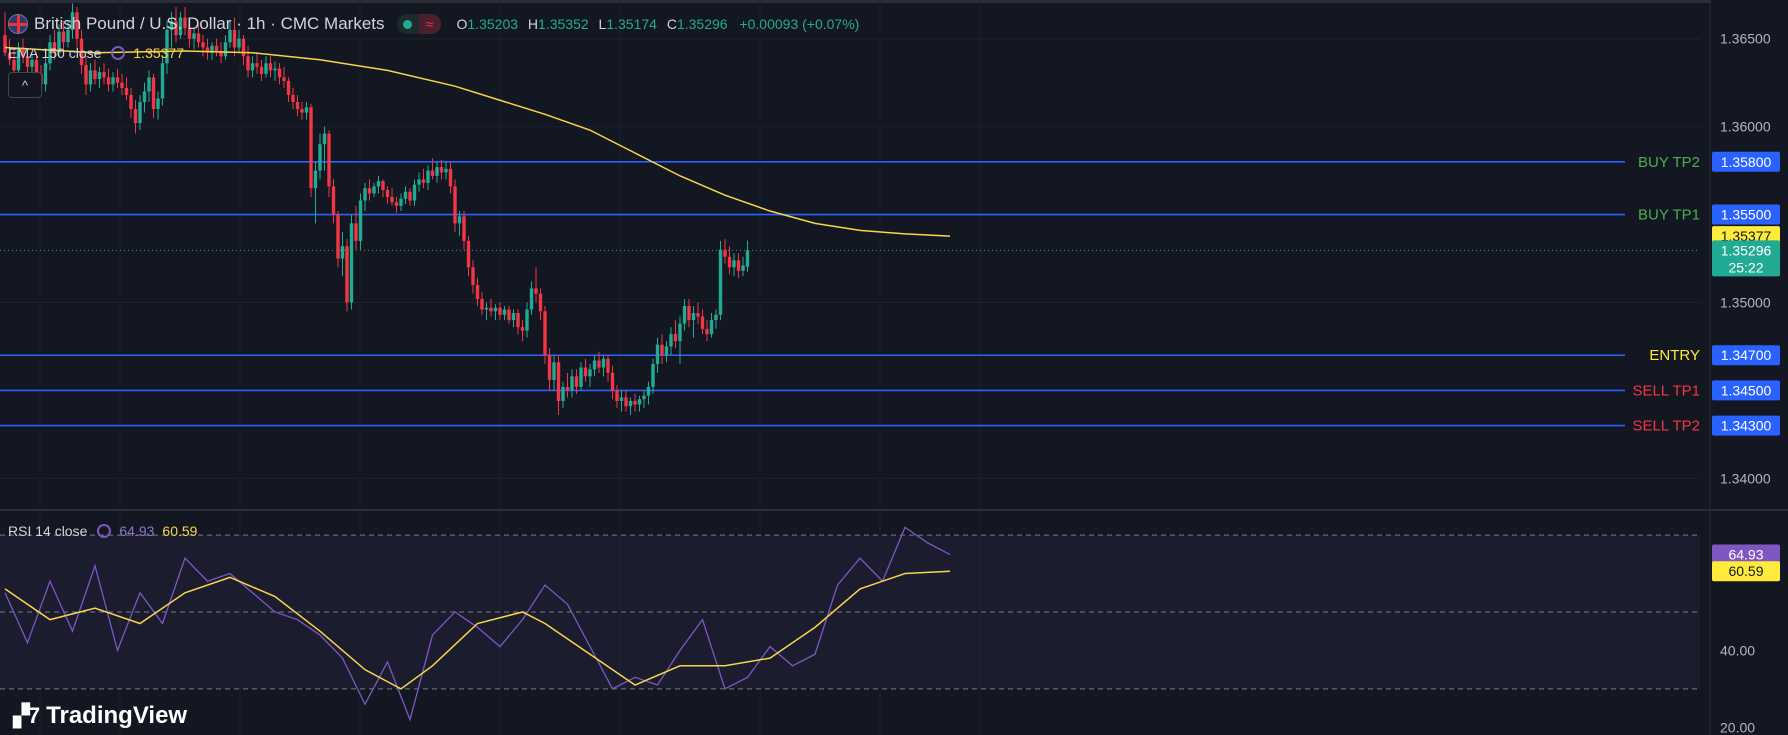 The image size is (1788, 735). What do you see at coordinates (25, 85) in the screenshot?
I see `collapse-legend-button: ^` at bounding box center [25, 85].